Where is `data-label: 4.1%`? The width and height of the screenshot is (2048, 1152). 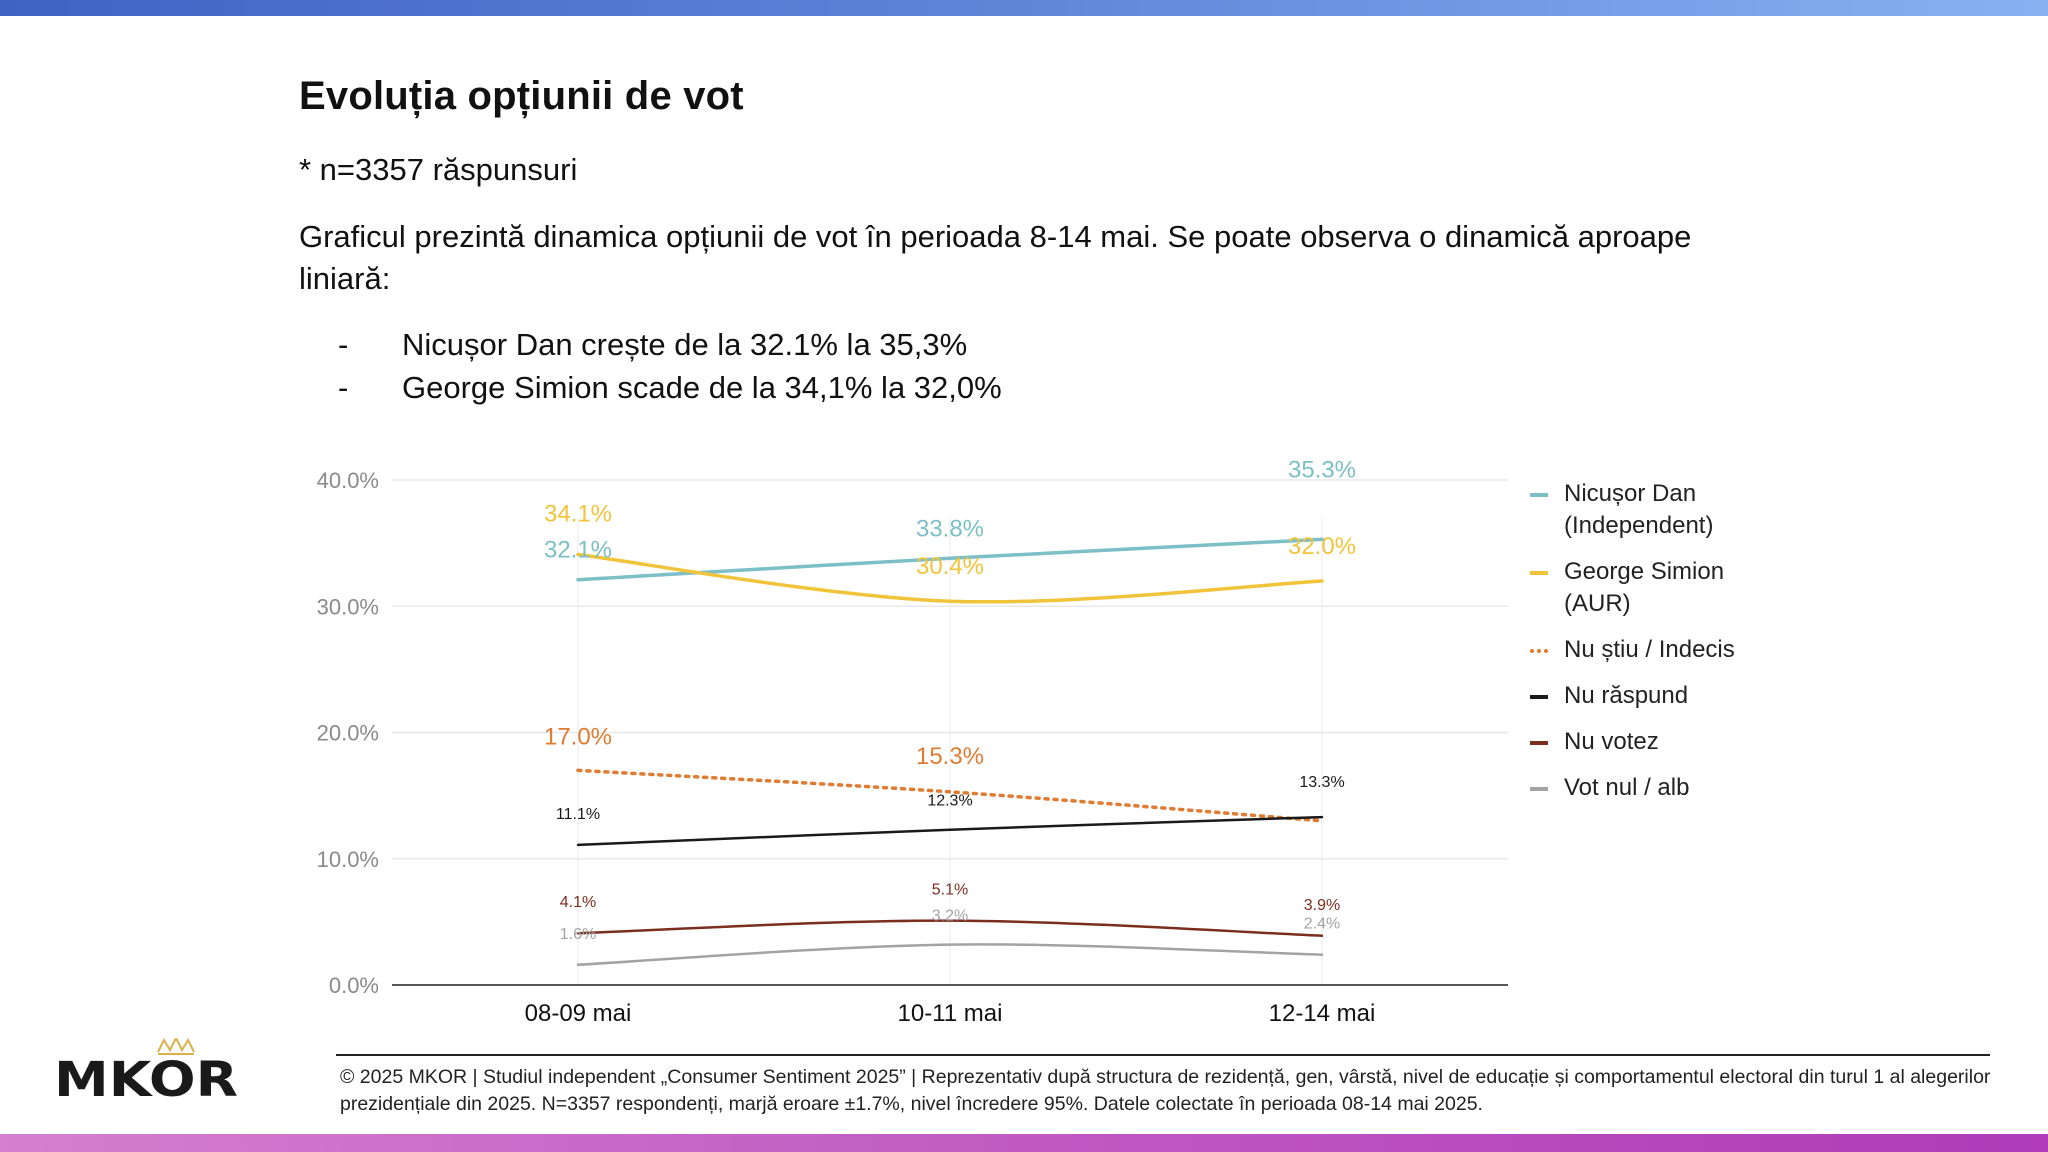 data-label: 4.1% is located at coordinates (578, 902).